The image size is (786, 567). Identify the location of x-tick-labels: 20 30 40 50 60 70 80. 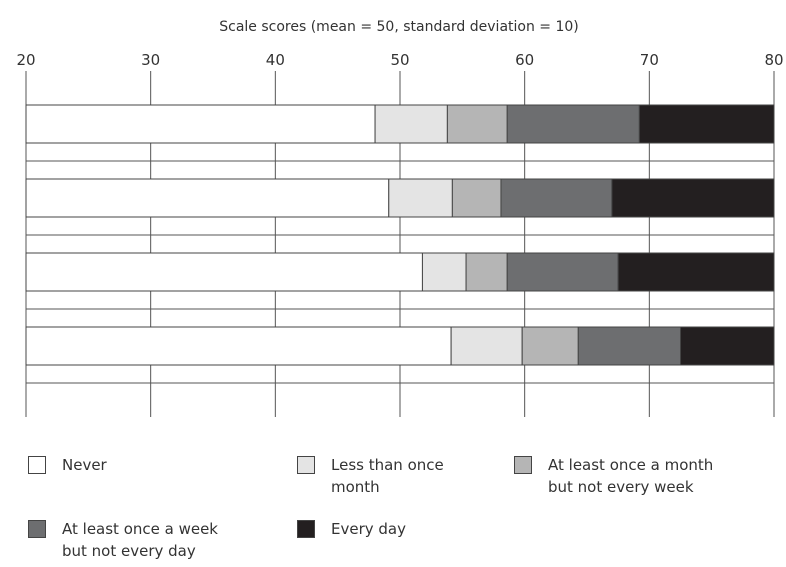
(399, 60).